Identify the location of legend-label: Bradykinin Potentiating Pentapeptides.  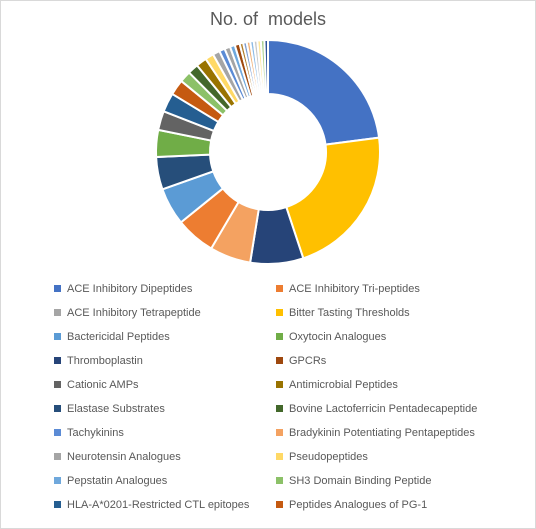
(382, 433).